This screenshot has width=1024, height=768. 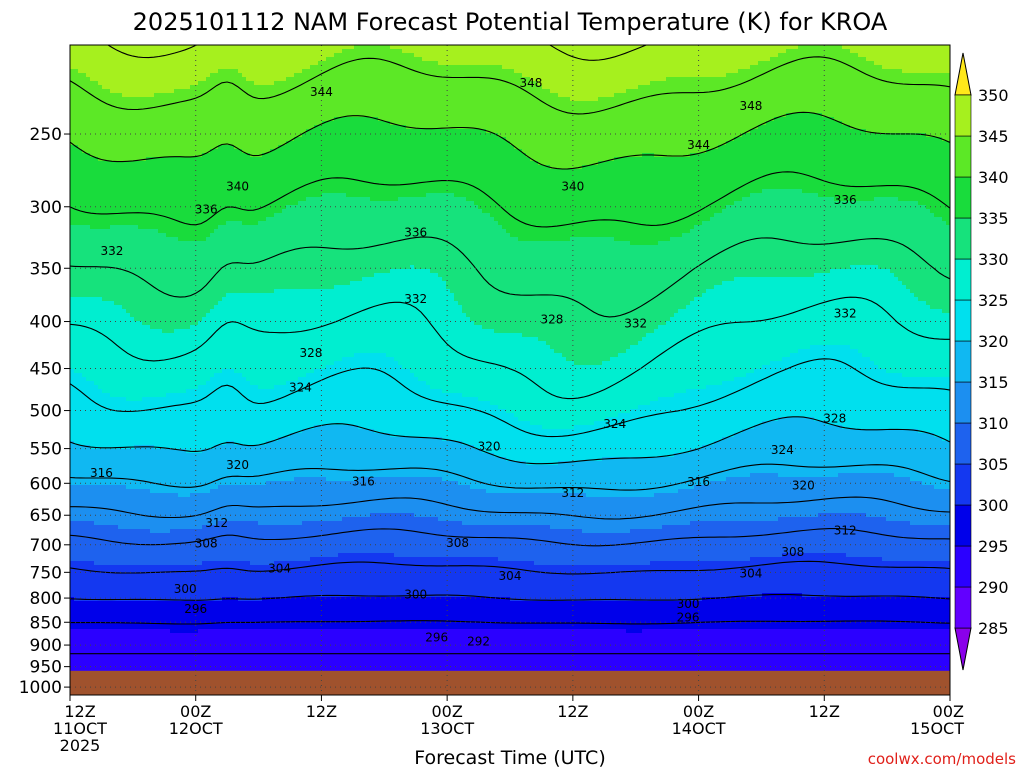 What do you see at coordinates (993, 382) in the screenshot?
I see `colorbar-label: 315` at bounding box center [993, 382].